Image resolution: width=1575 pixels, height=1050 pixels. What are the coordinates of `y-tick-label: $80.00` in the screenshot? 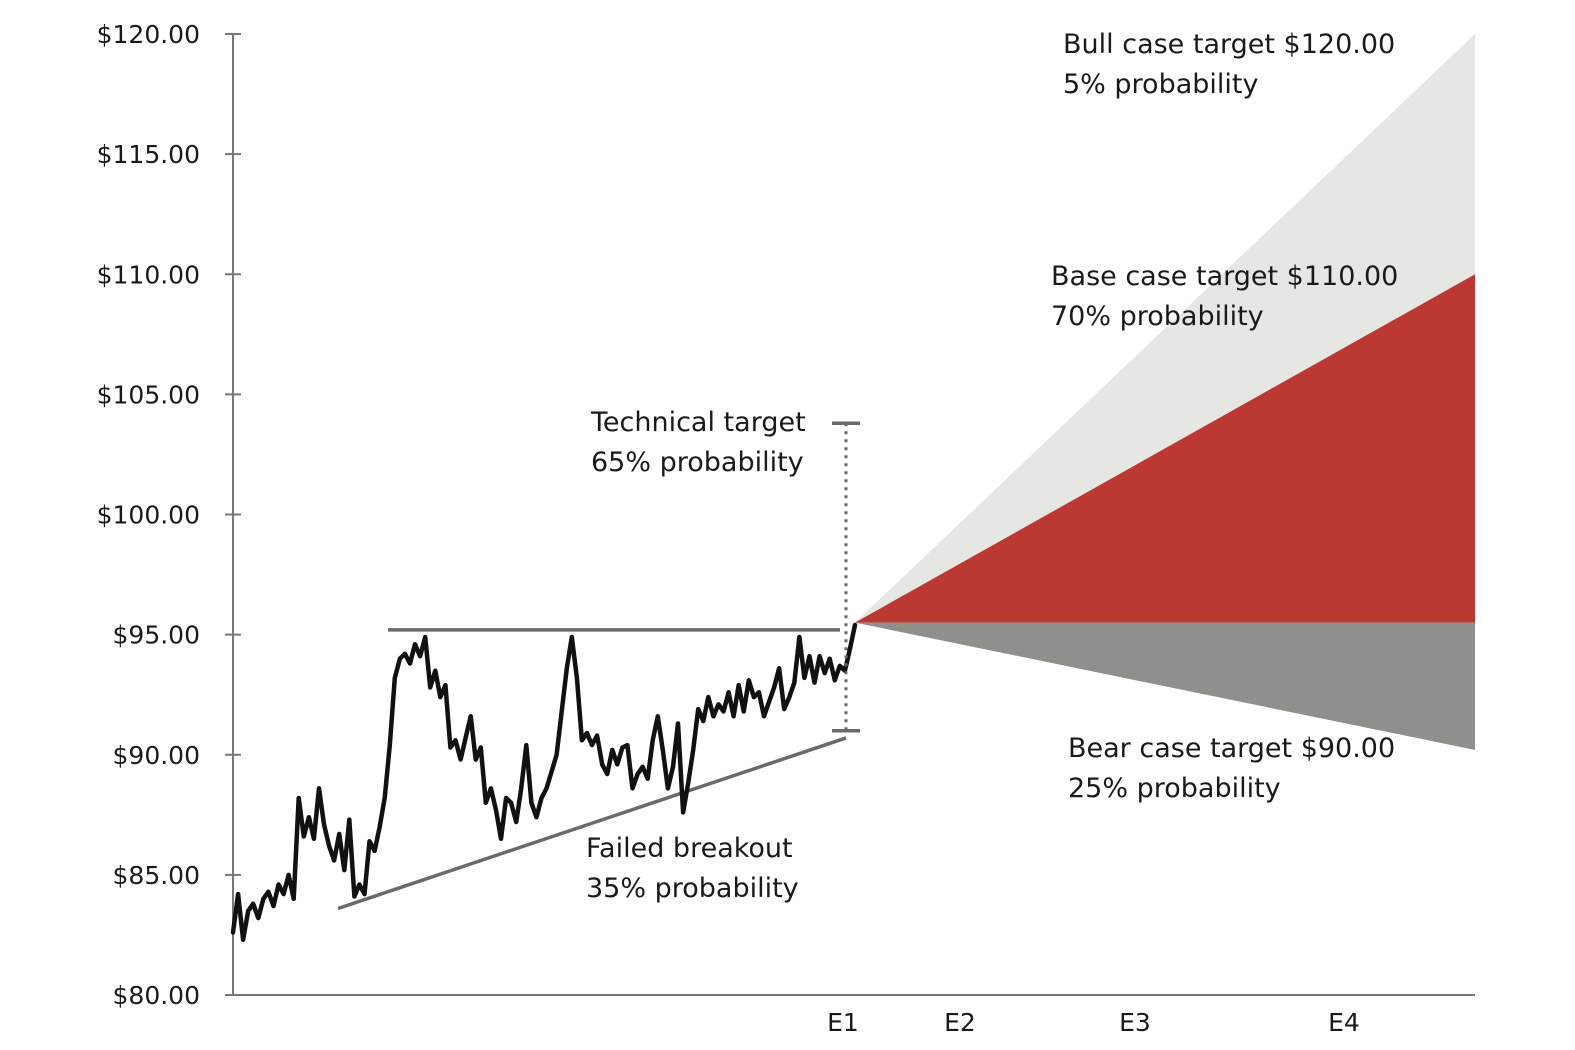 It's located at (156, 995).